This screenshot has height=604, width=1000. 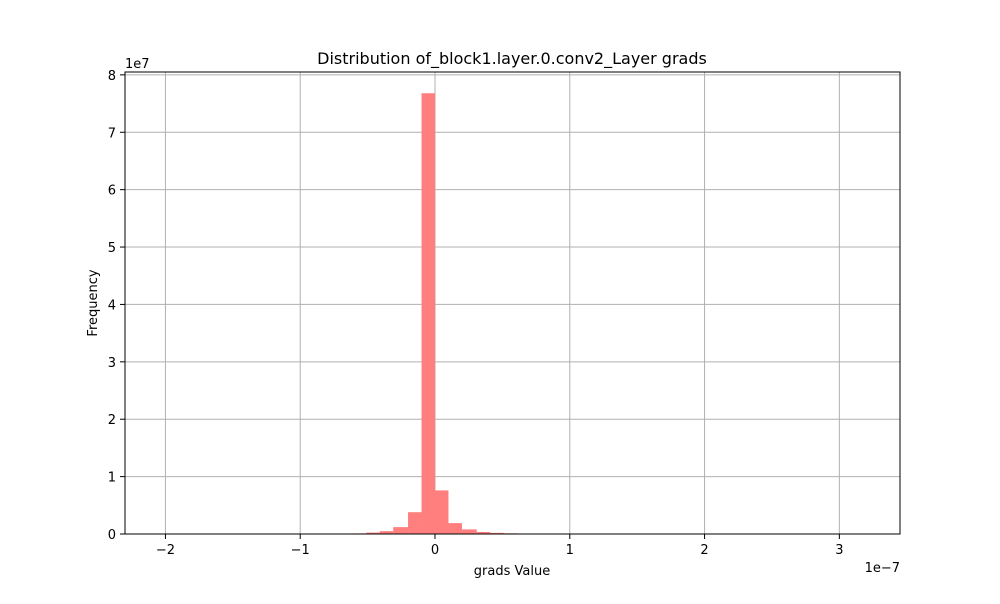 I want to click on y-tick-label: 8, so click(x=112, y=76).